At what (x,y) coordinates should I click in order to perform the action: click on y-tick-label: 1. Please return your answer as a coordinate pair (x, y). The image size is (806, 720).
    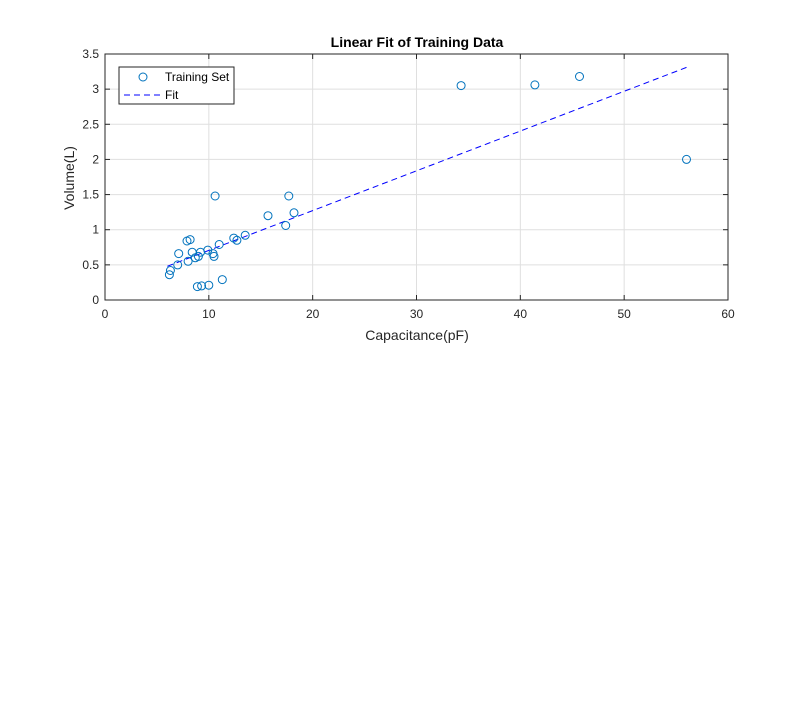
    Looking at the image, I should click on (95, 230).